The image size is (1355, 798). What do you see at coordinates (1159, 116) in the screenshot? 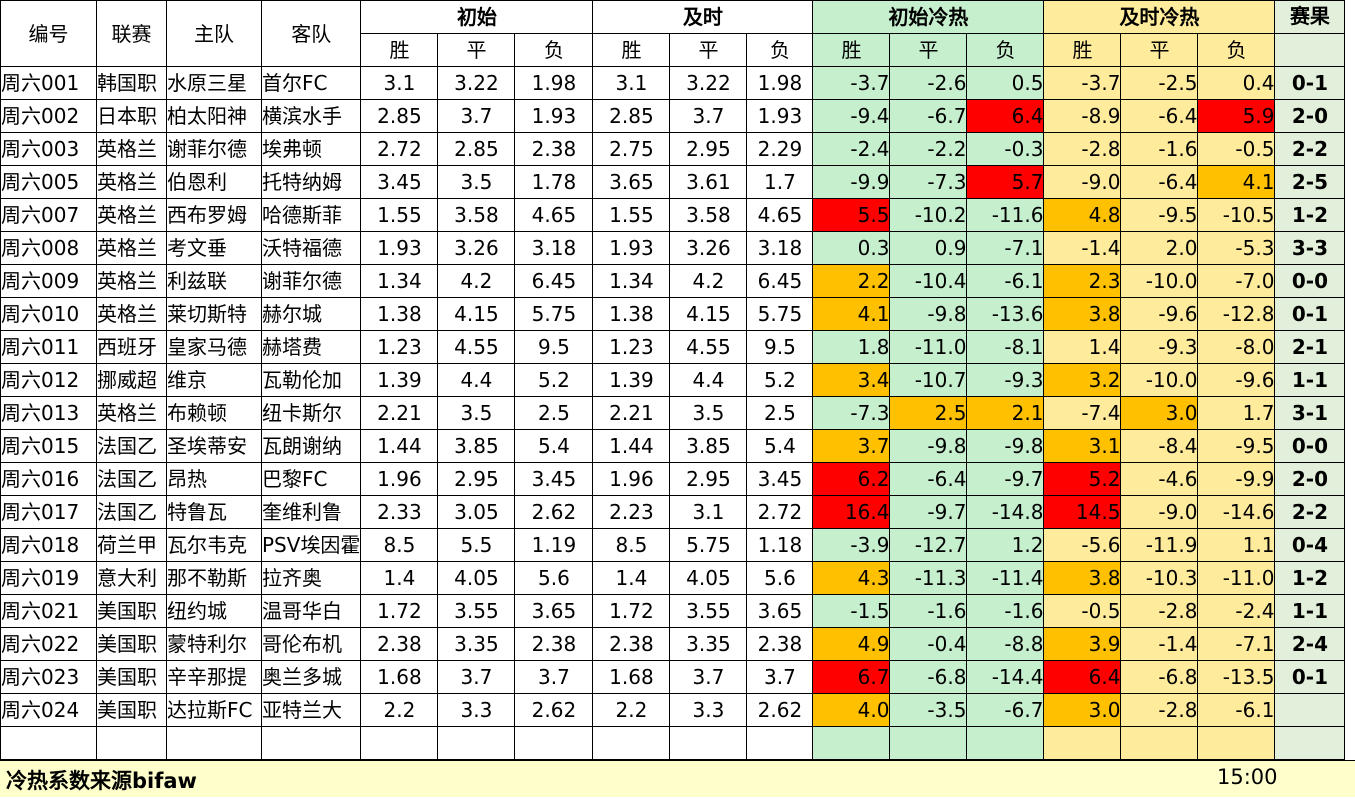
I see `cell-lh-d: -6.4` at bounding box center [1159, 116].